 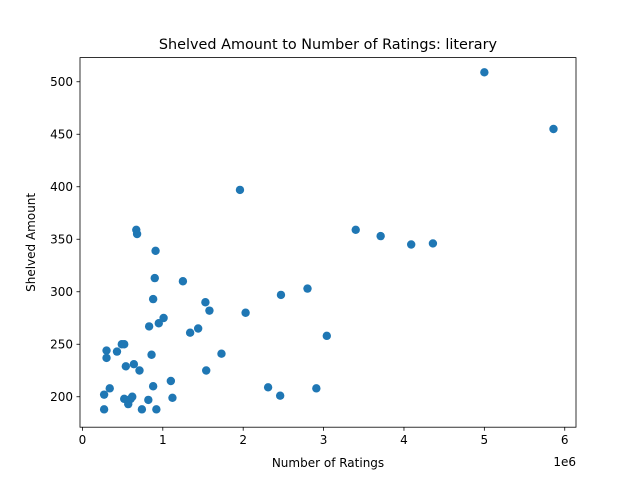 What do you see at coordinates (324, 440) in the screenshot?
I see `x-tick-label: 3` at bounding box center [324, 440].